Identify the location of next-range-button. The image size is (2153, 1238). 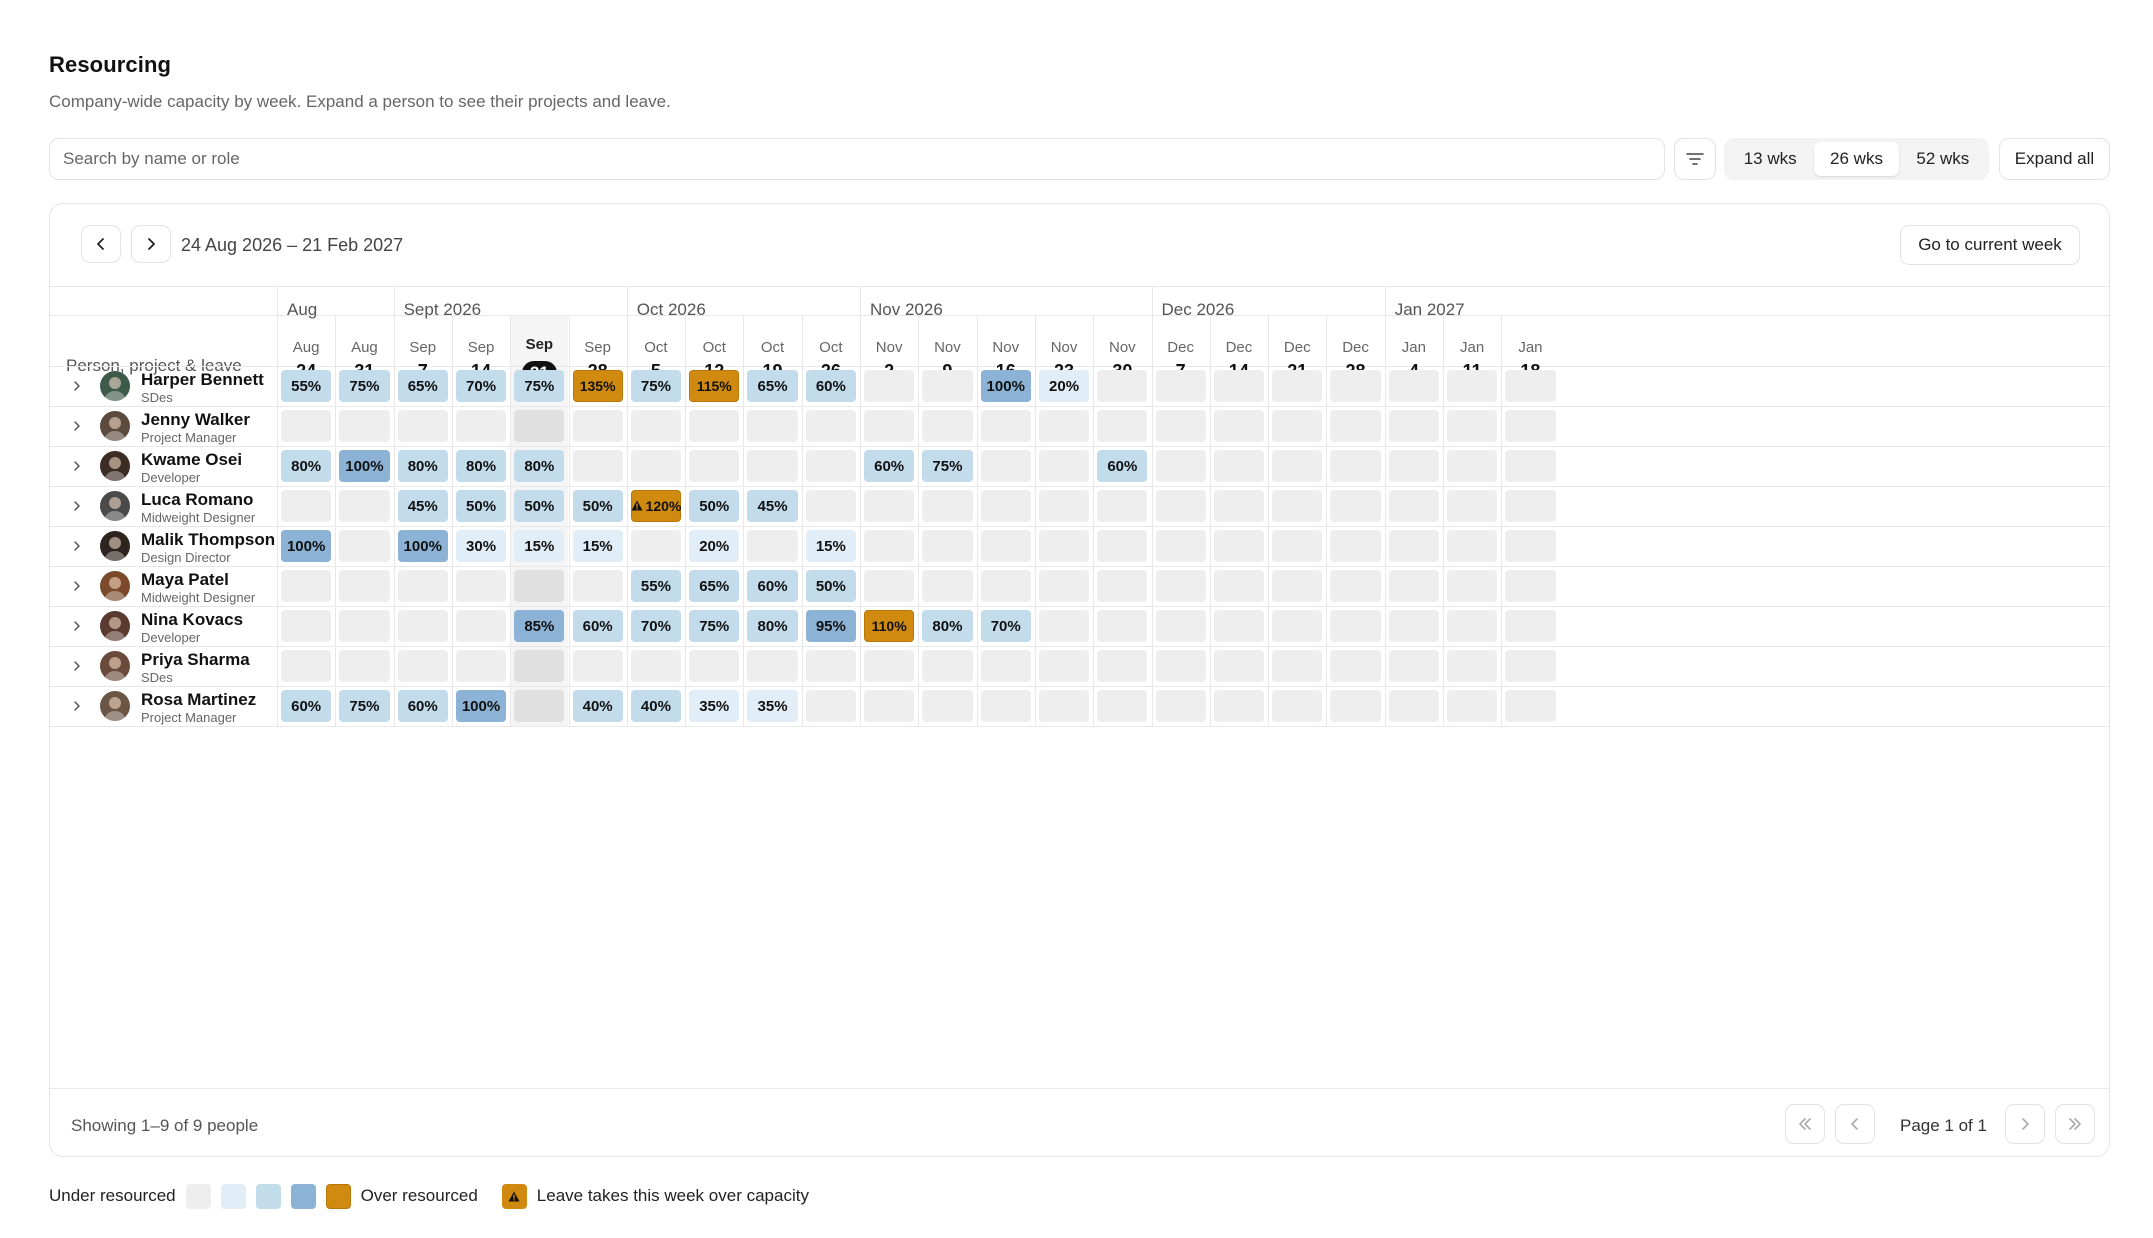
(151, 244).